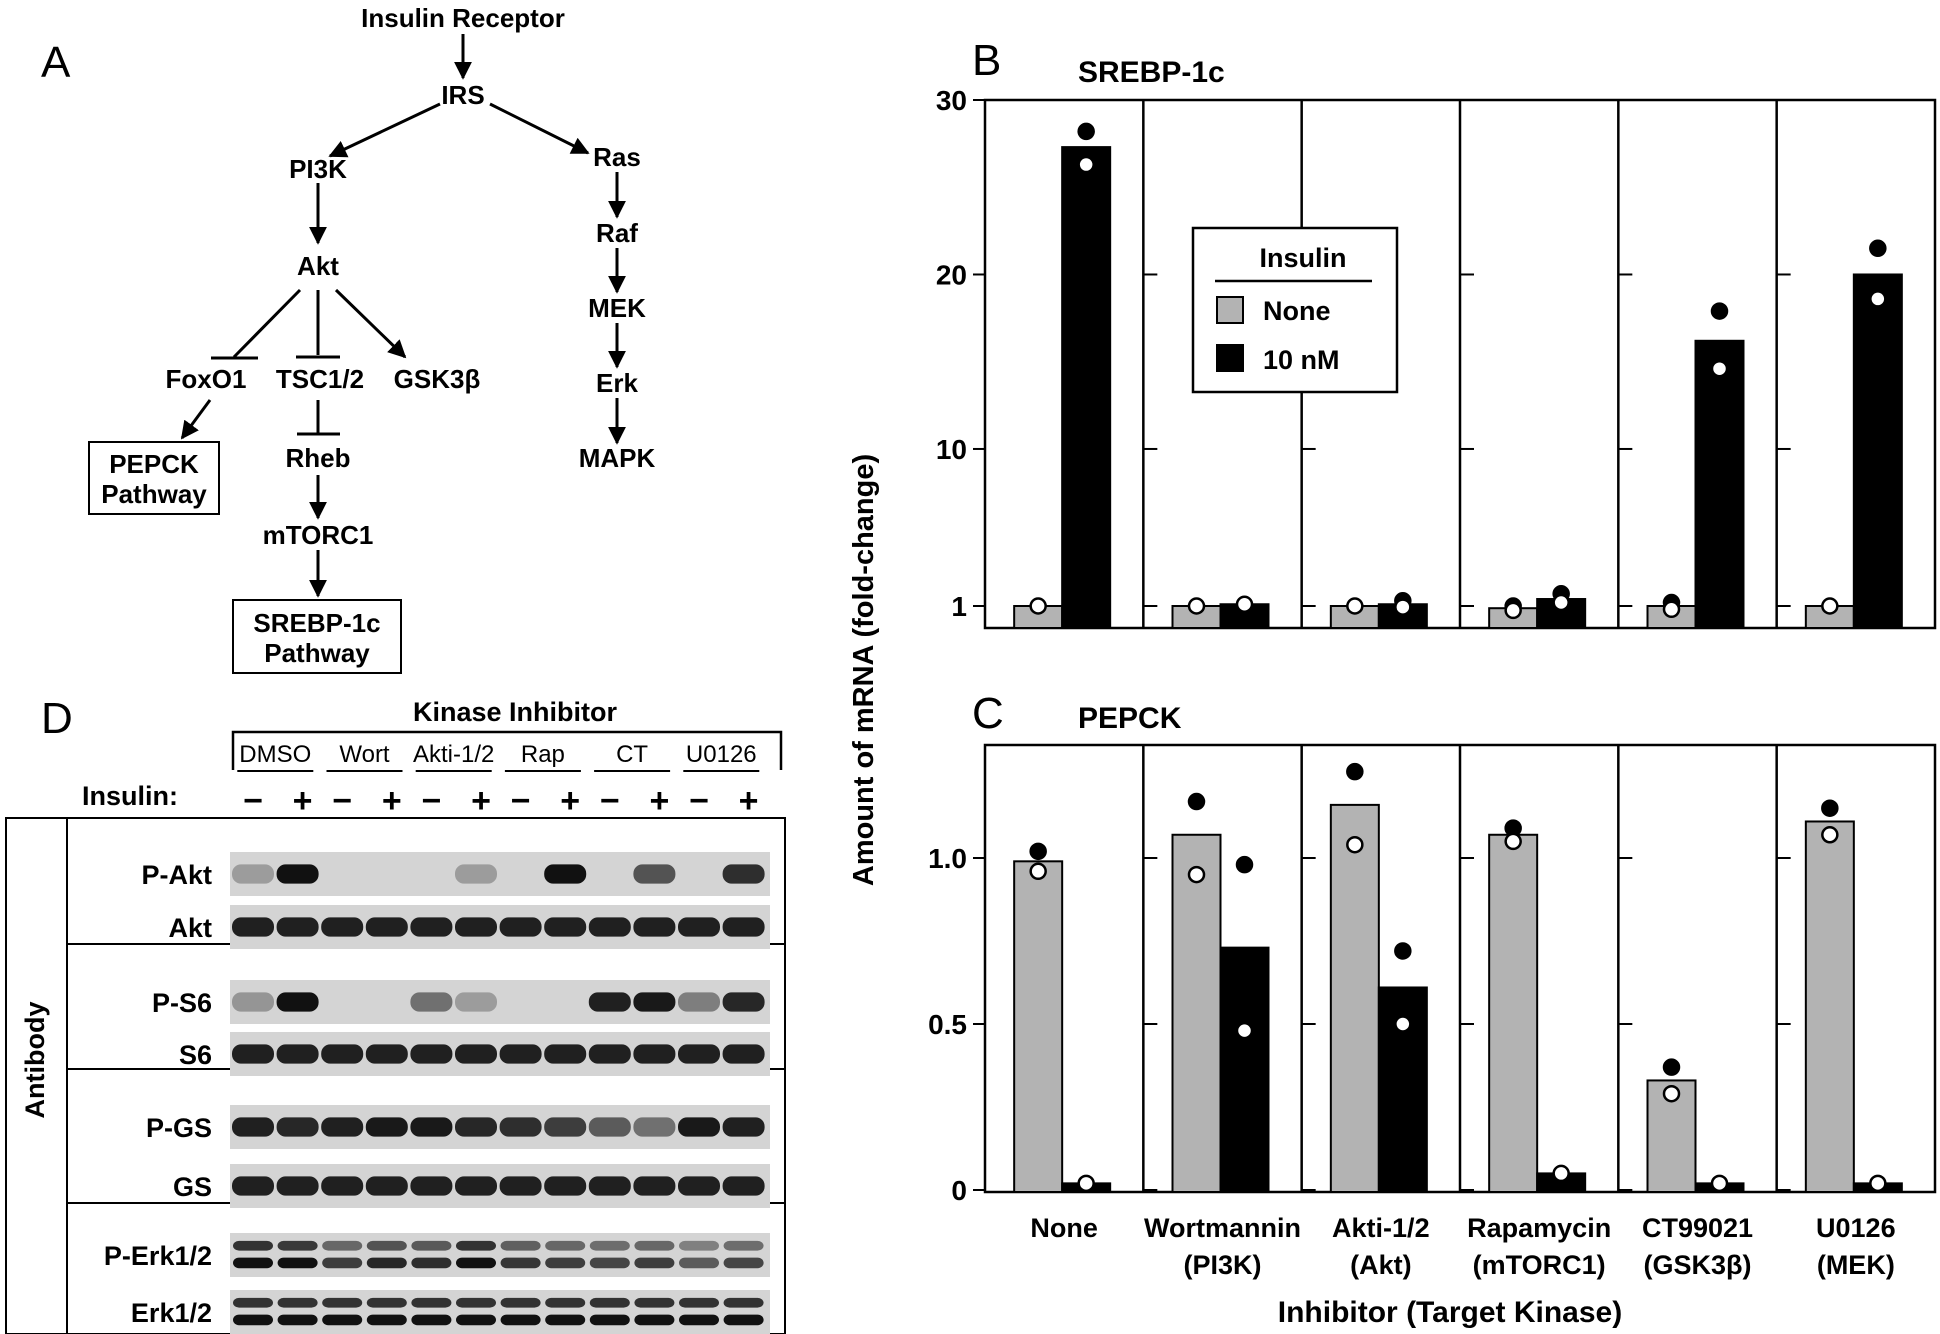 The height and width of the screenshot is (1334, 1940). Describe the element at coordinates (318, 266) in the screenshot. I see `node-akt: Akt` at that location.